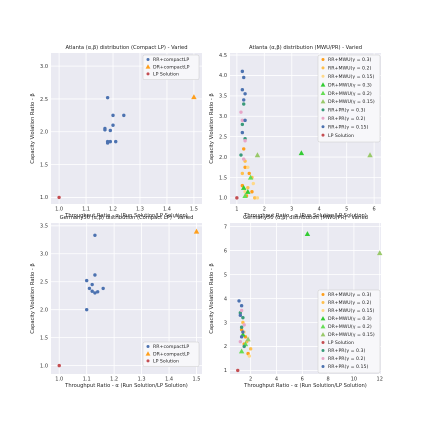 The height and width of the screenshot is (423, 423). What do you see at coordinates (87, 380) in the screenshot?
I see `x-tick-label: 1.1` at bounding box center [87, 380].